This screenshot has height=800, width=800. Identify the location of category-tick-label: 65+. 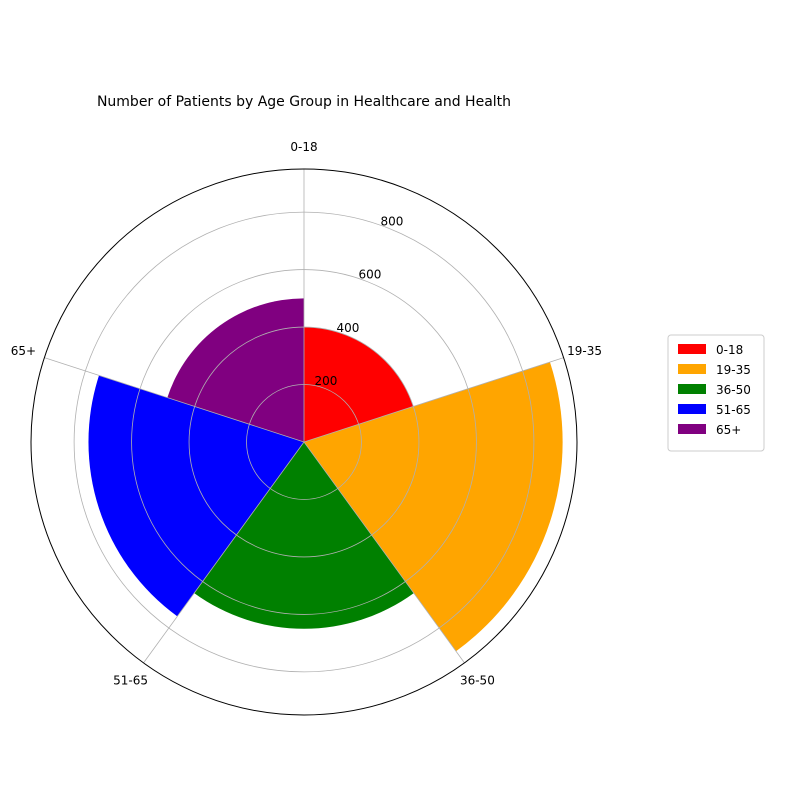
(23, 351).